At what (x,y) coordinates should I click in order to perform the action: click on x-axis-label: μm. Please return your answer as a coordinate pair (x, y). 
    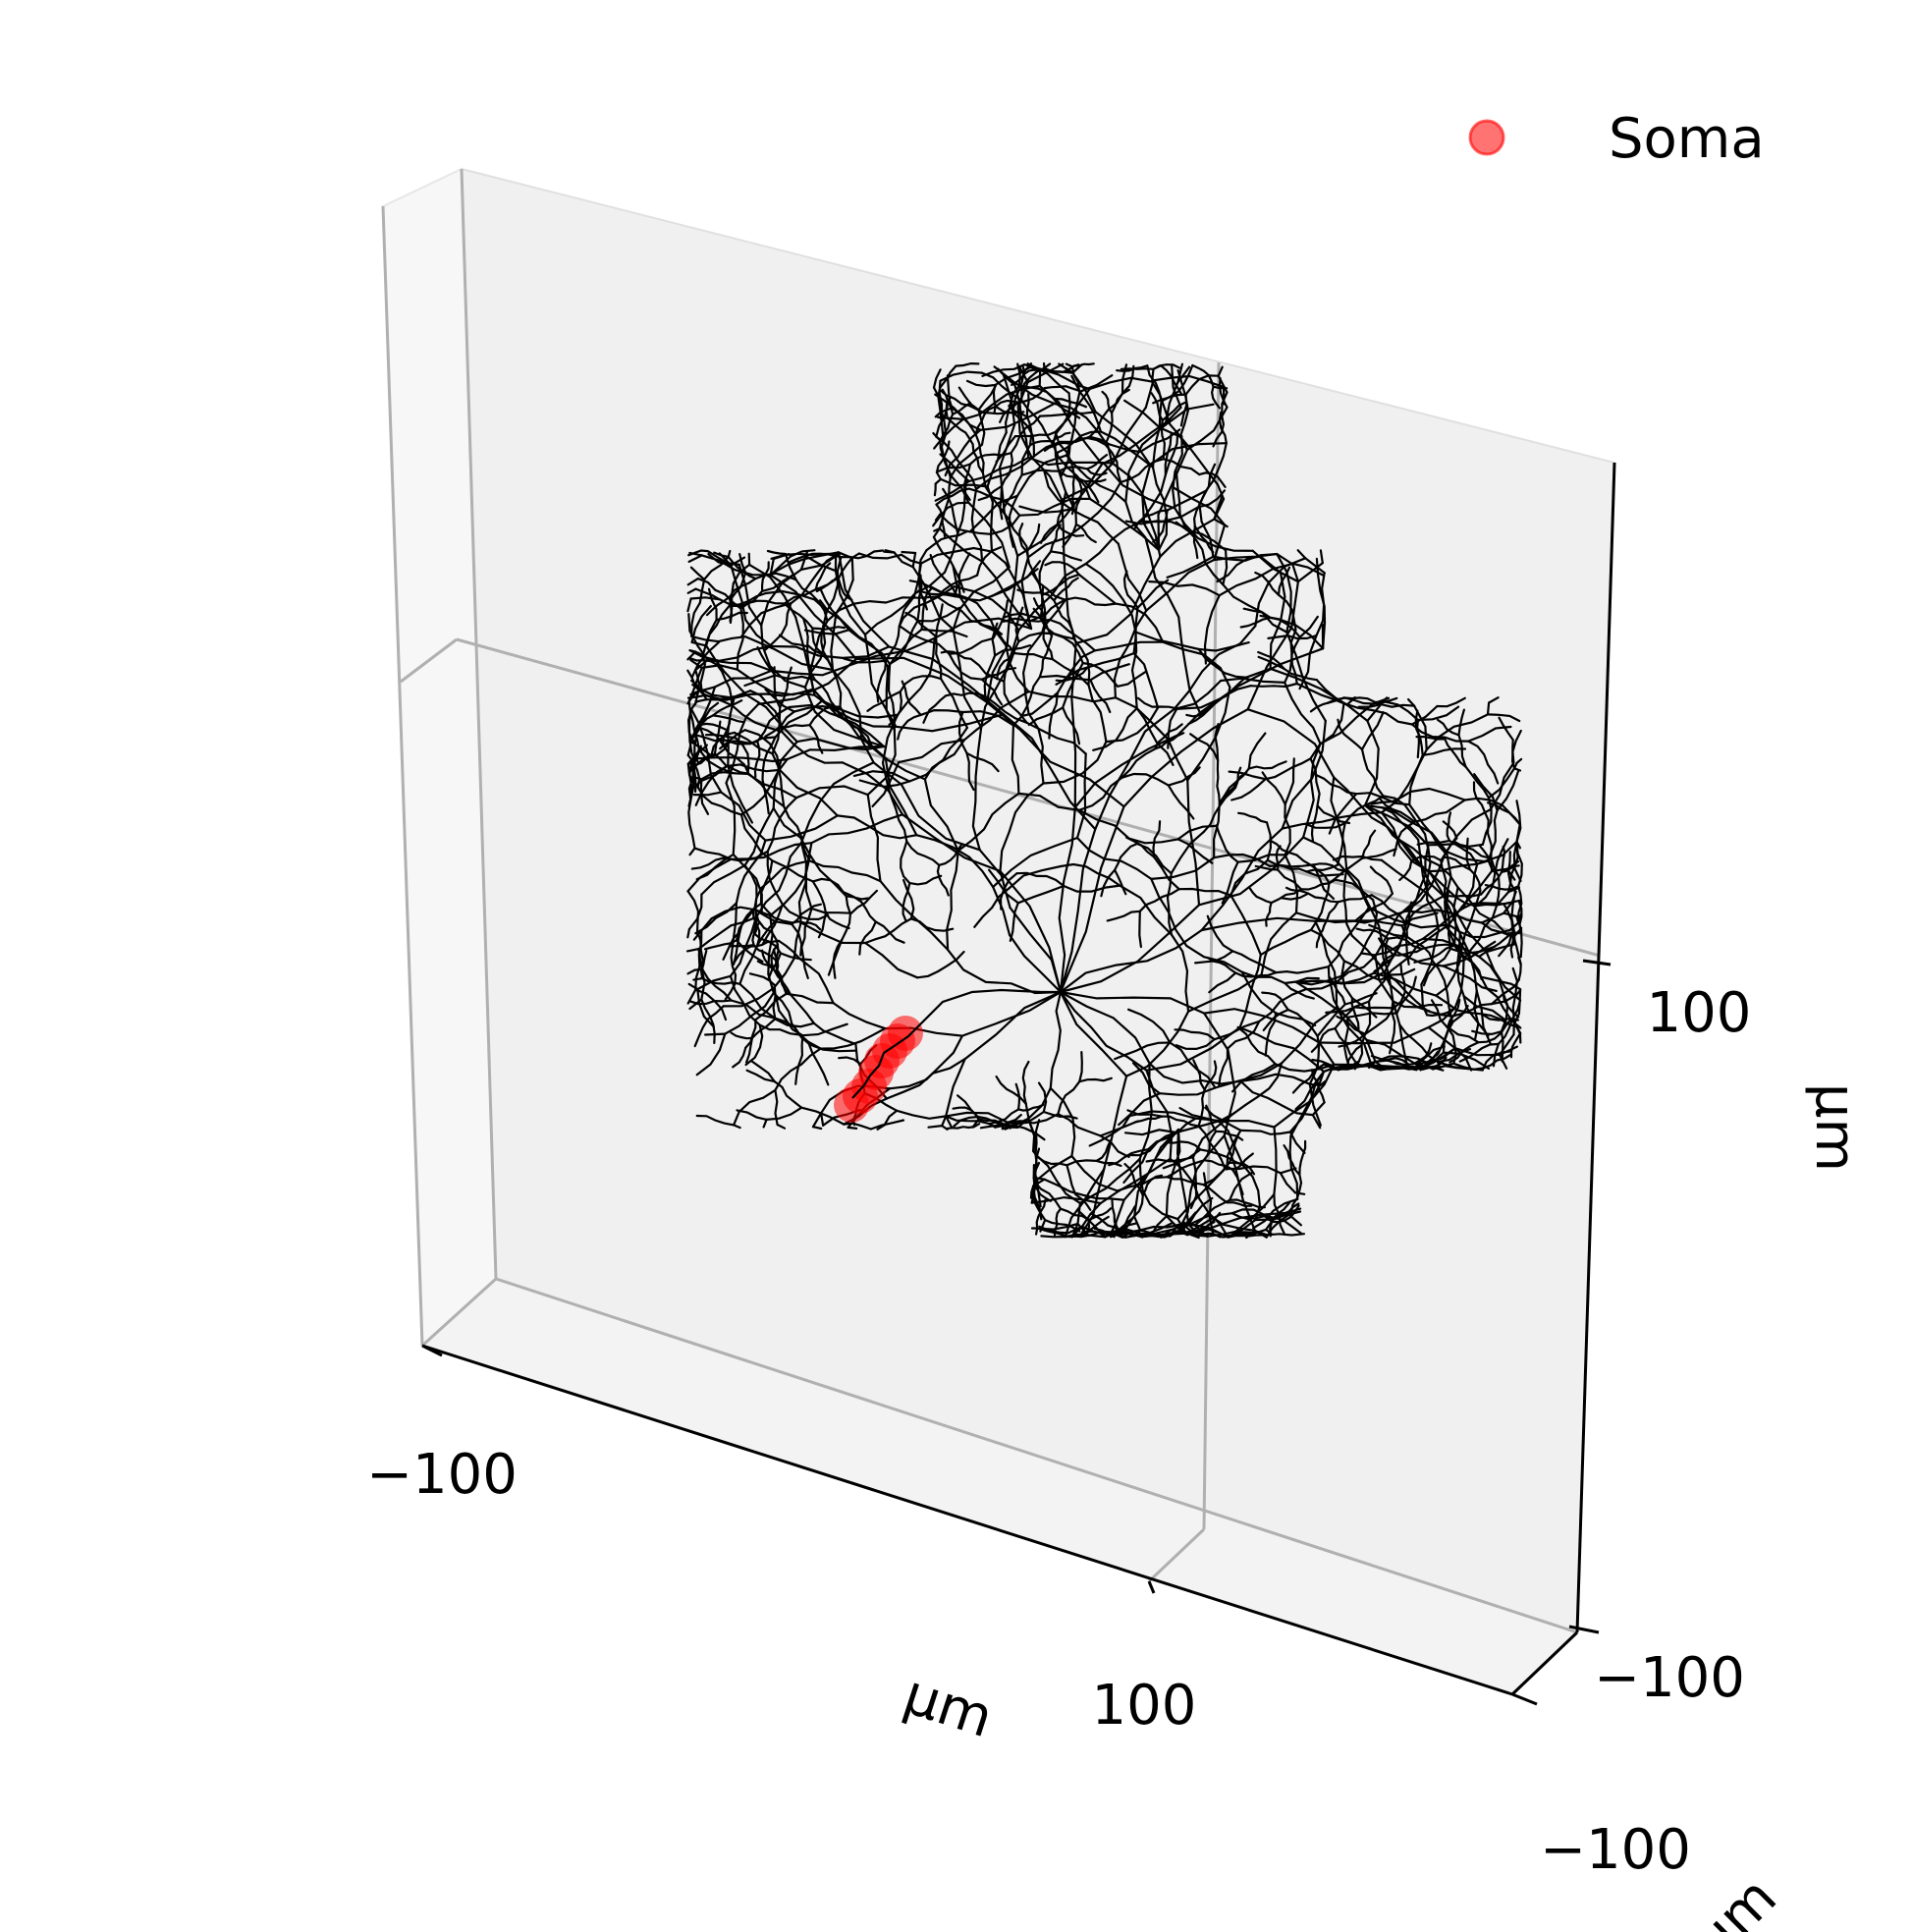
    Looking at the image, I should click on (949, 1707).